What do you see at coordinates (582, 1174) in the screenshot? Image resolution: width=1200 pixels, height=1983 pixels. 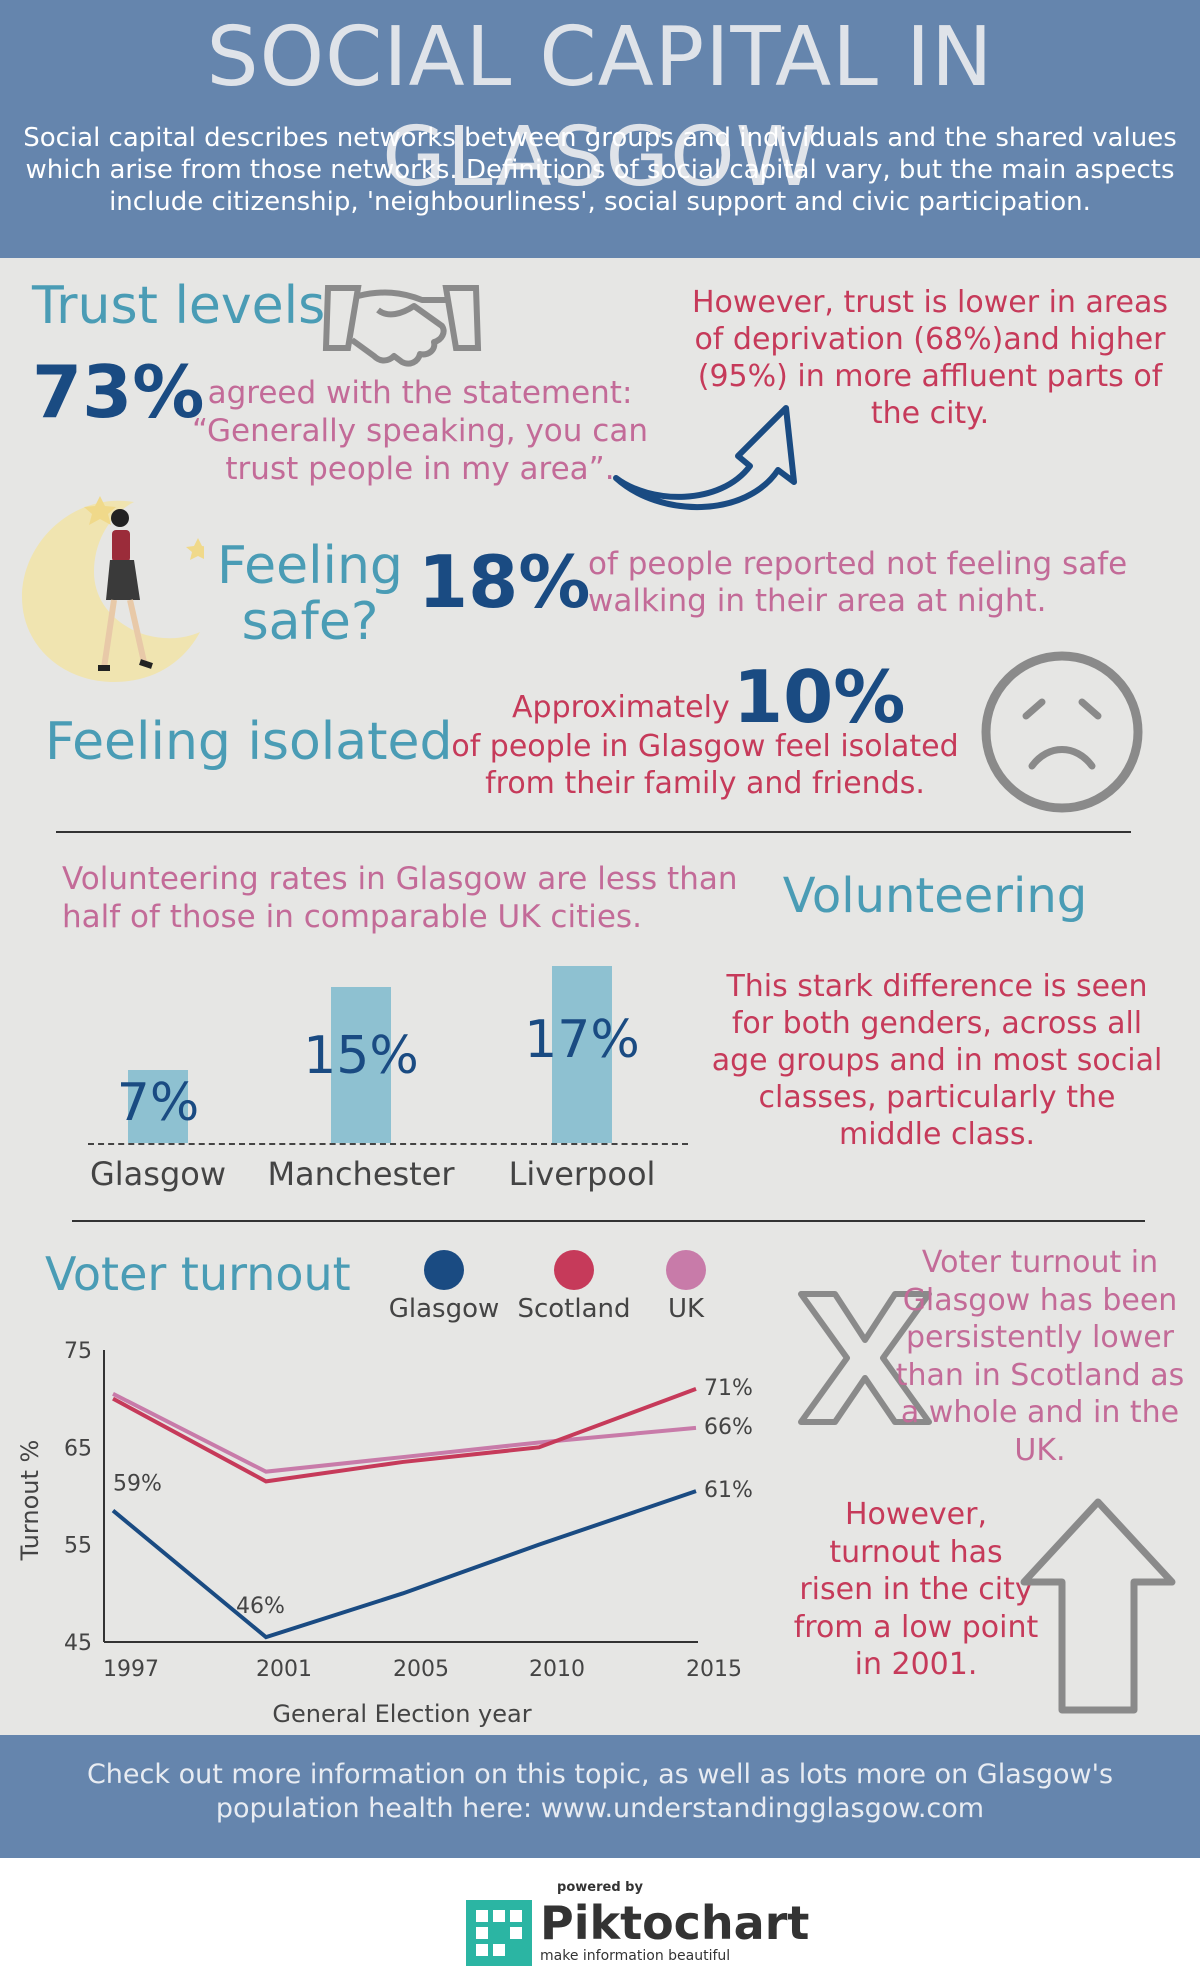 I see `bar-category-label: Liverpool` at bounding box center [582, 1174].